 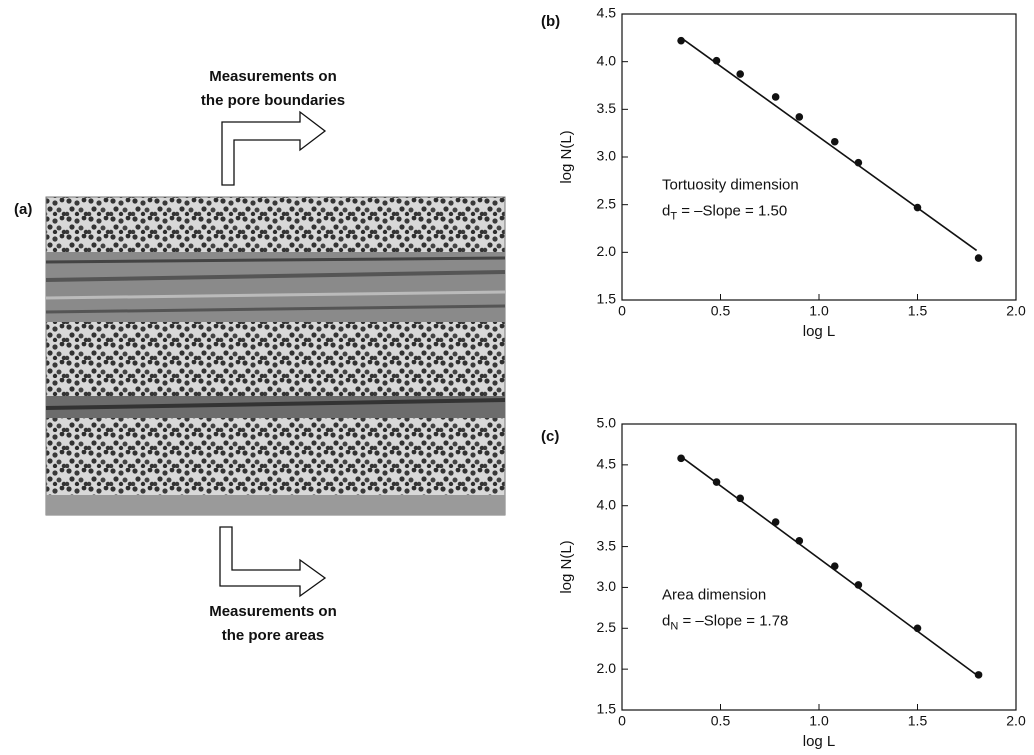 What do you see at coordinates (733, 621) in the screenshot?
I see `annotation-formula: = –Slope = 1.78` at bounding box center [733, 621].